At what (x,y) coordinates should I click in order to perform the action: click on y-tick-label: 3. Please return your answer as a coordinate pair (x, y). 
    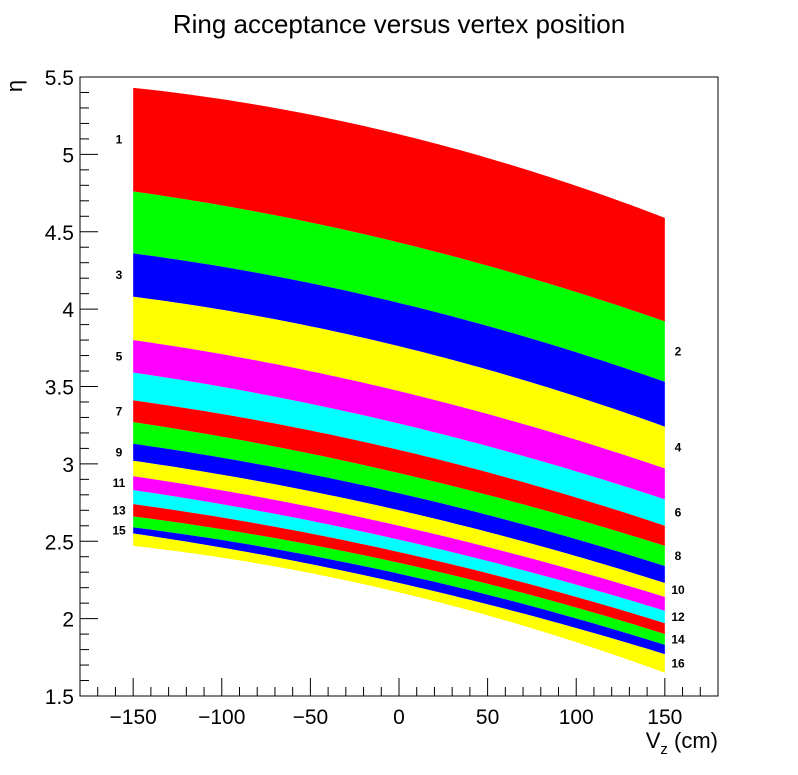
    Looking at the image, I should click on (68, 465).